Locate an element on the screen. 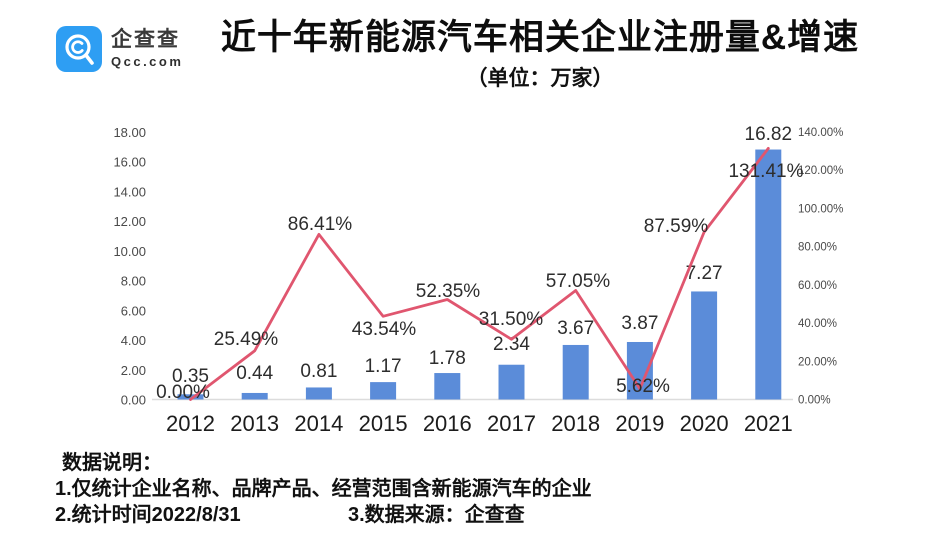  year-label-2021: 2021 is located at coordinates (768, 423).